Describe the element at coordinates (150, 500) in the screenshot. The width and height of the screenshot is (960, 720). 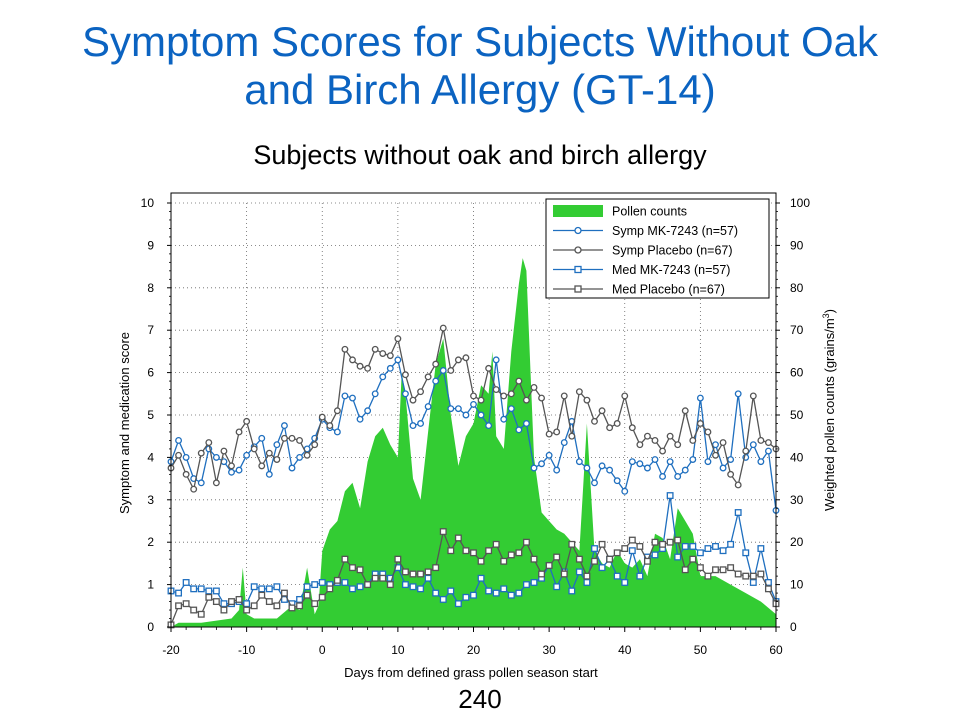
I see `y-tick-label: 3` at that location.